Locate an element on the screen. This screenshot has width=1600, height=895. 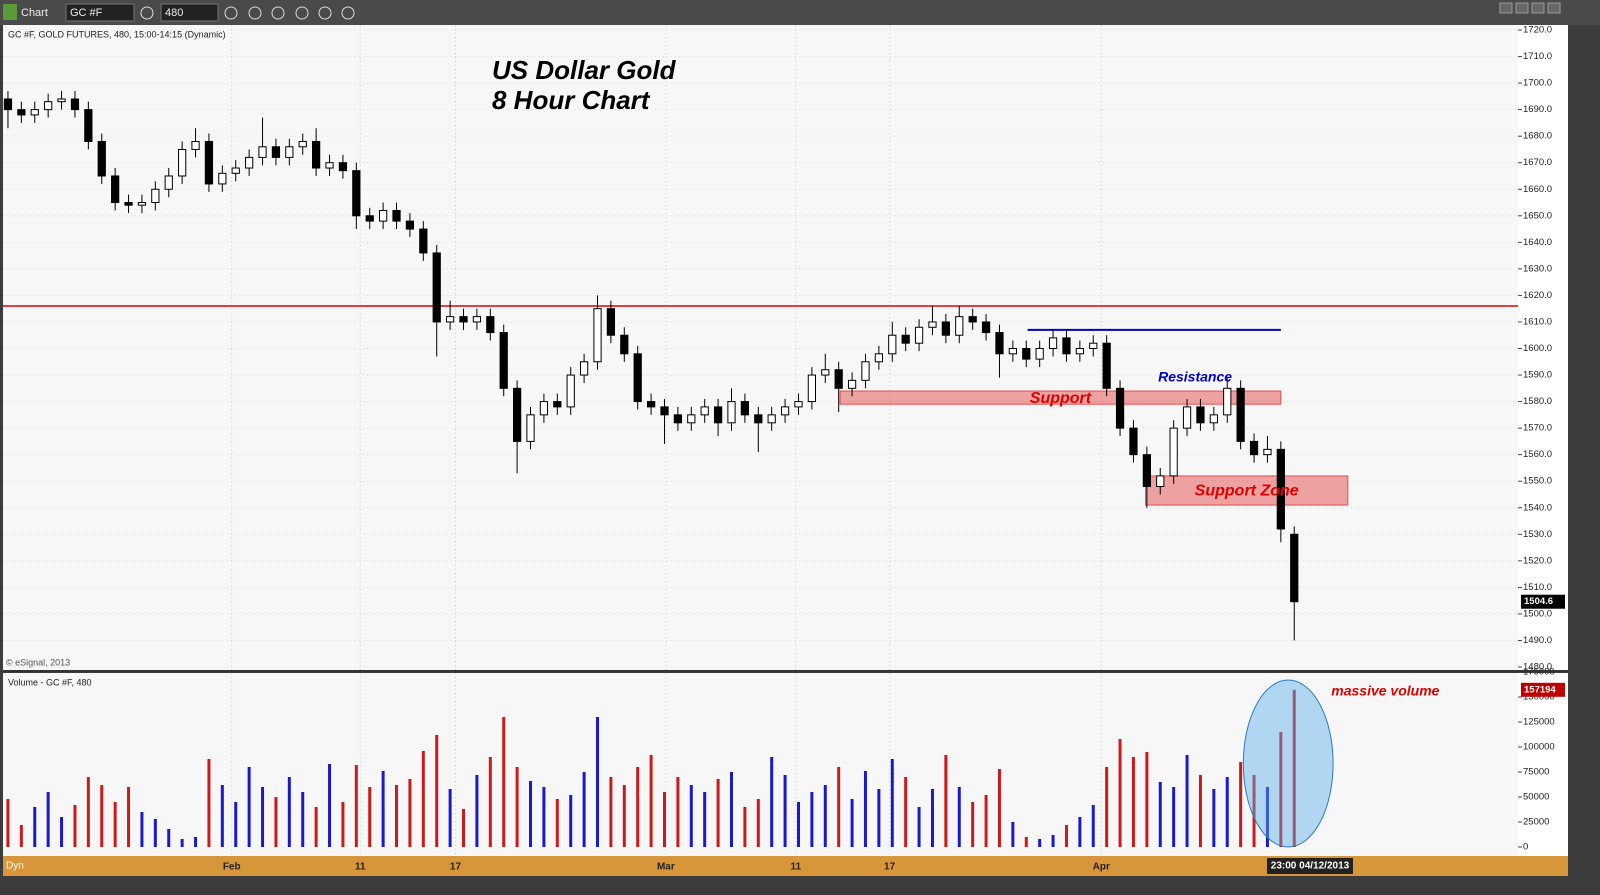
volume-tick-label: 100000 is located at coordinates (1539, 747).